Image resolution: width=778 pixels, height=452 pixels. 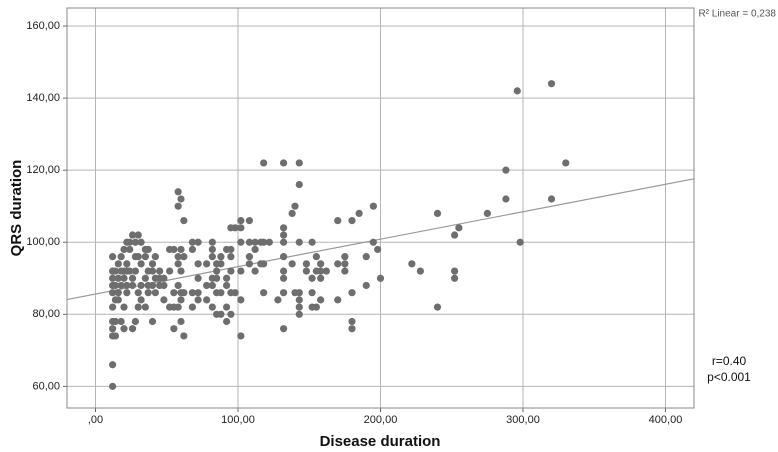 What do you see at coordinates (729, 361) in the screenshot?
I see `correlation-label: r=0.40` at bounding box center [729, 361].